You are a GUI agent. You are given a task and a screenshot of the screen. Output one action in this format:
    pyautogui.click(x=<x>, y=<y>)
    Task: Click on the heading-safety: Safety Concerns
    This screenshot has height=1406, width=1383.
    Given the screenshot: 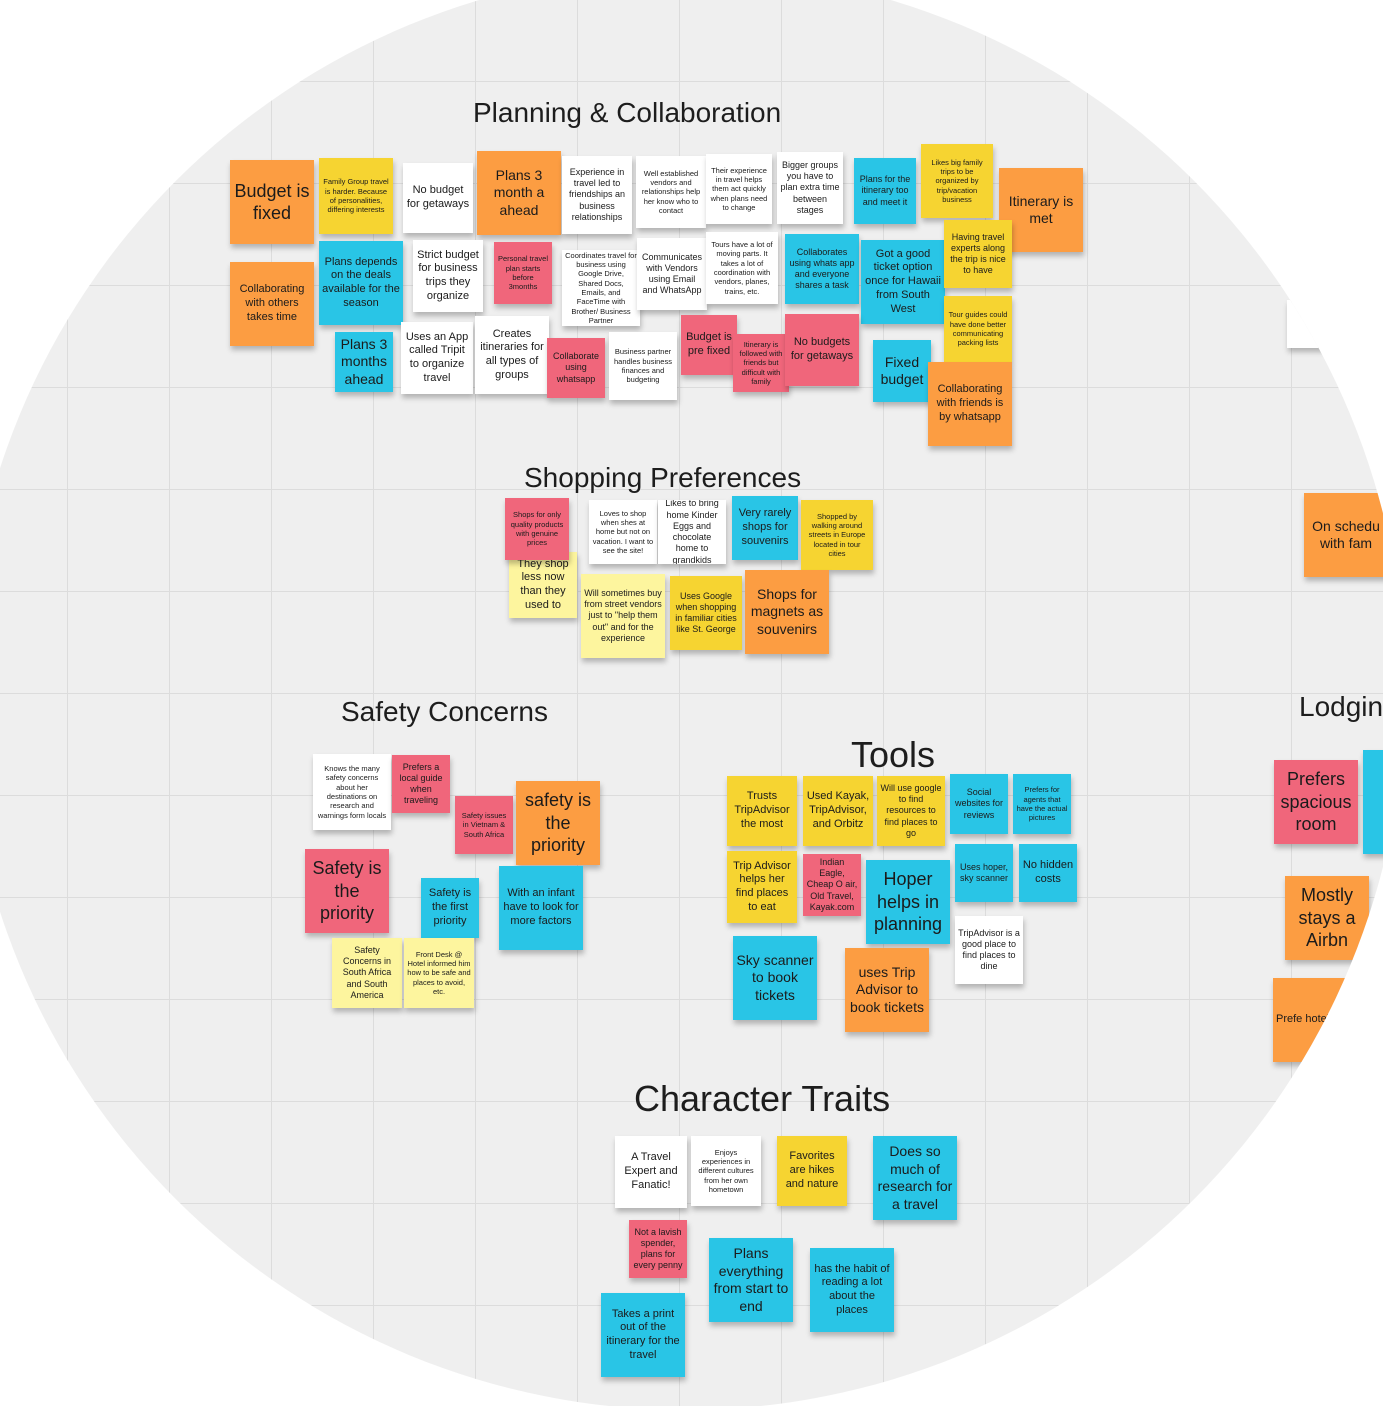 What is the action you would take?
    pyautogui.click(x=444, y=711)
    